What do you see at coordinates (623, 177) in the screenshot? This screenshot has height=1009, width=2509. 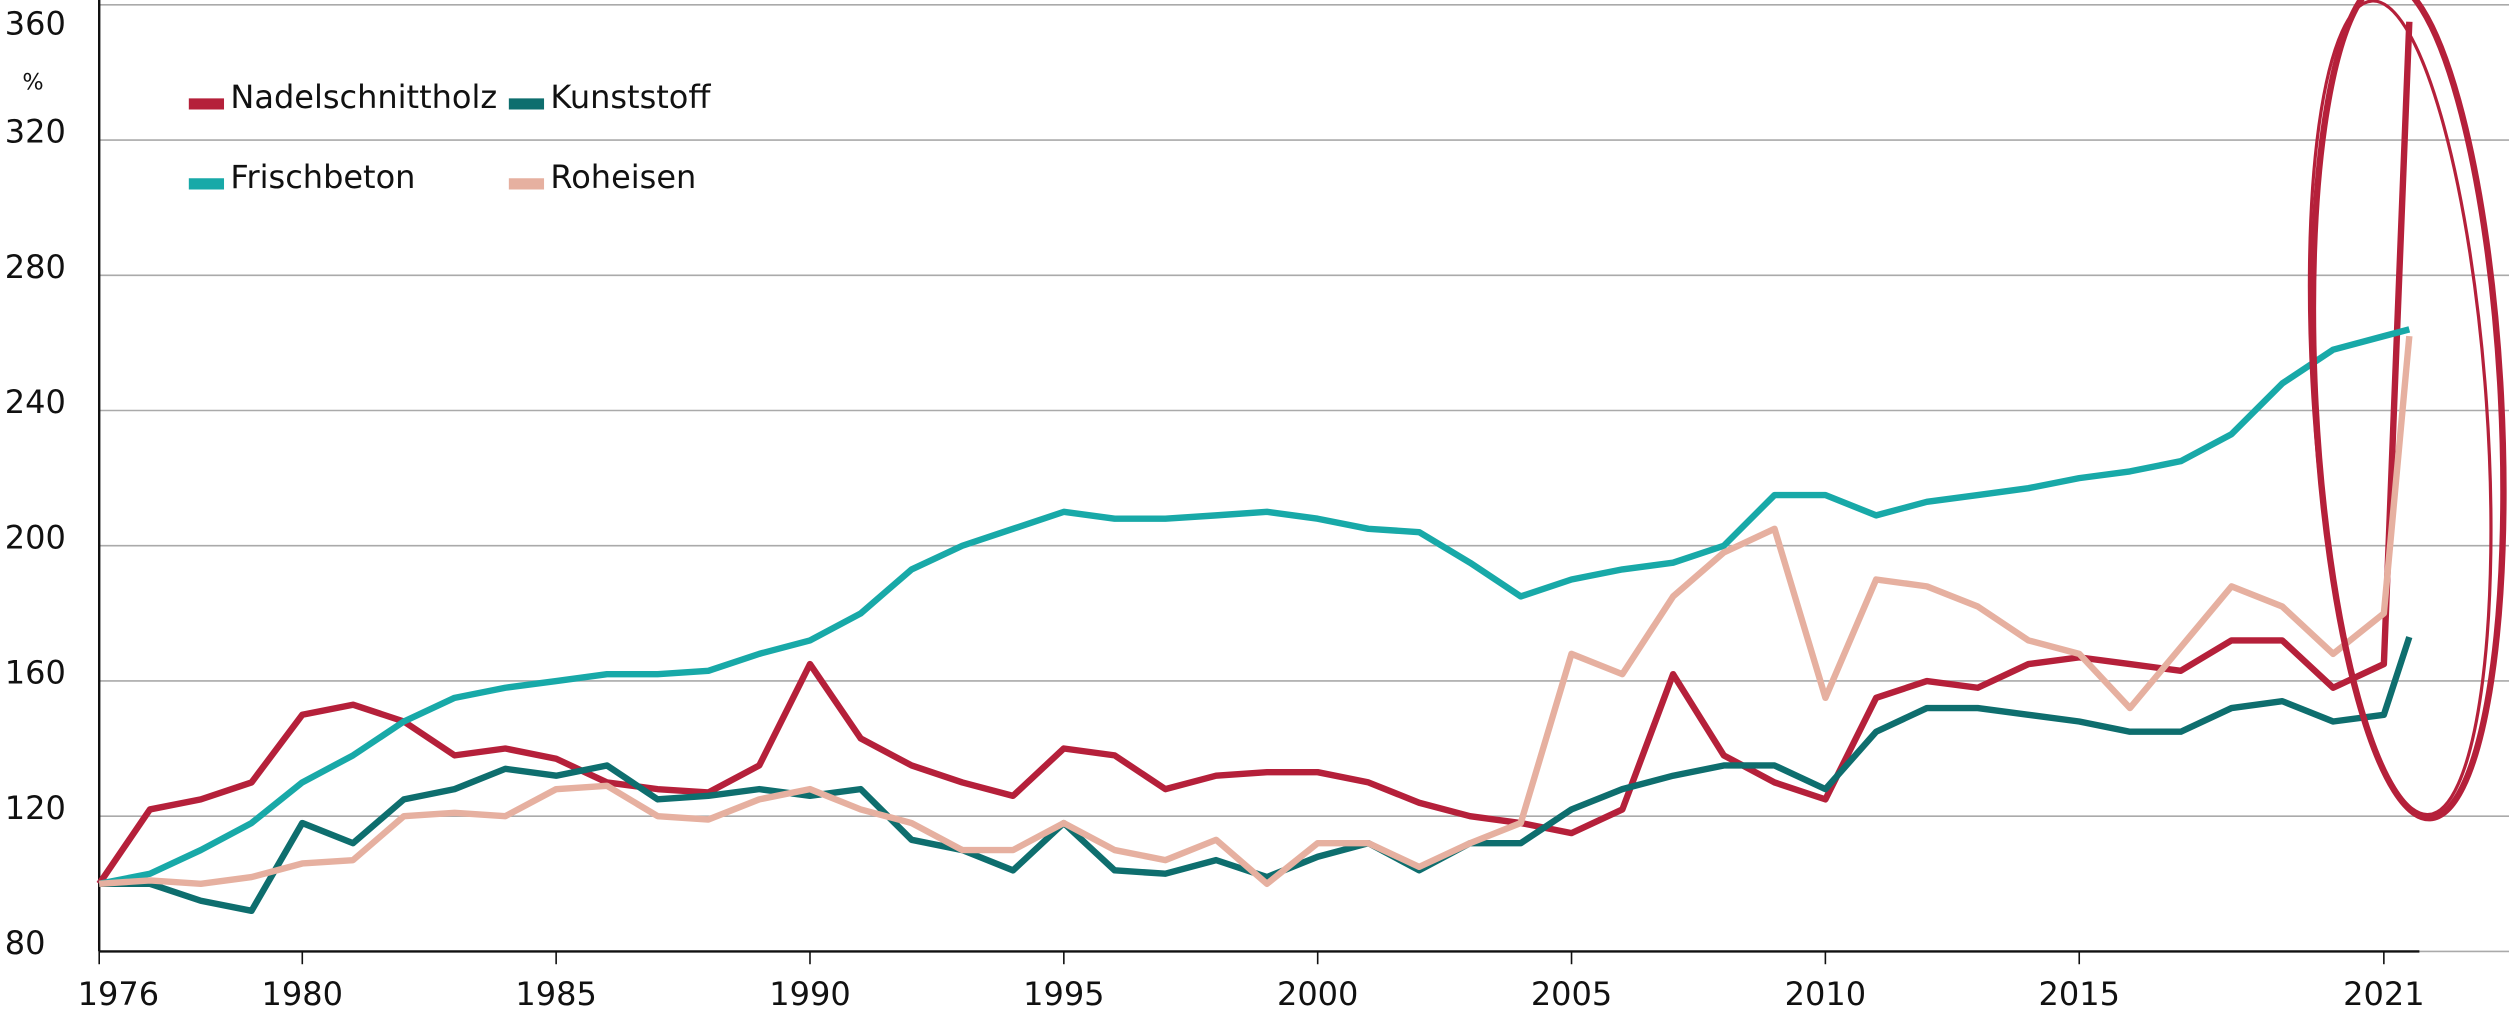 I see `legend-label: Roheisen` at bounding box center [623, 177].